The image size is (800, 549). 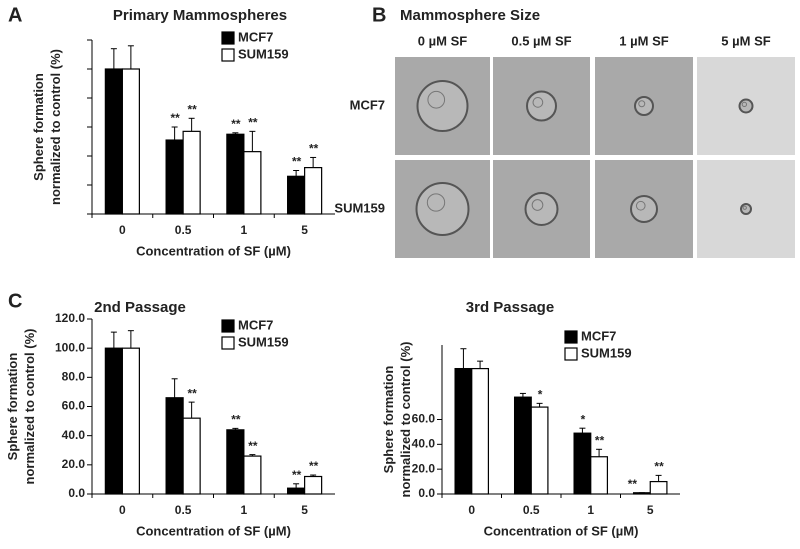 What do you see at coordinates (70, 347) in the screenshot?
I see `y-tick-label: 100.0` at bounding box center [70, 347].